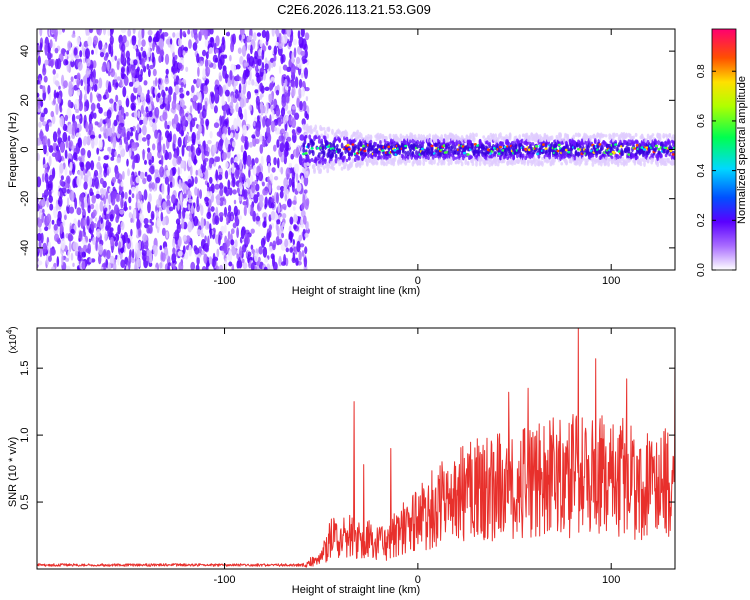 The image size is (750, 600). I want to click on y-tick-label: 40, so click(25, 51).